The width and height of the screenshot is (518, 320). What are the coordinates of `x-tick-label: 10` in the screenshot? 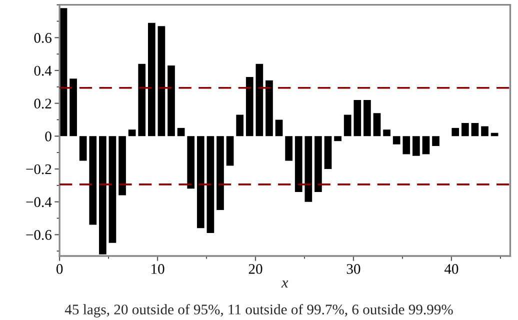 It's located at (158, 269).